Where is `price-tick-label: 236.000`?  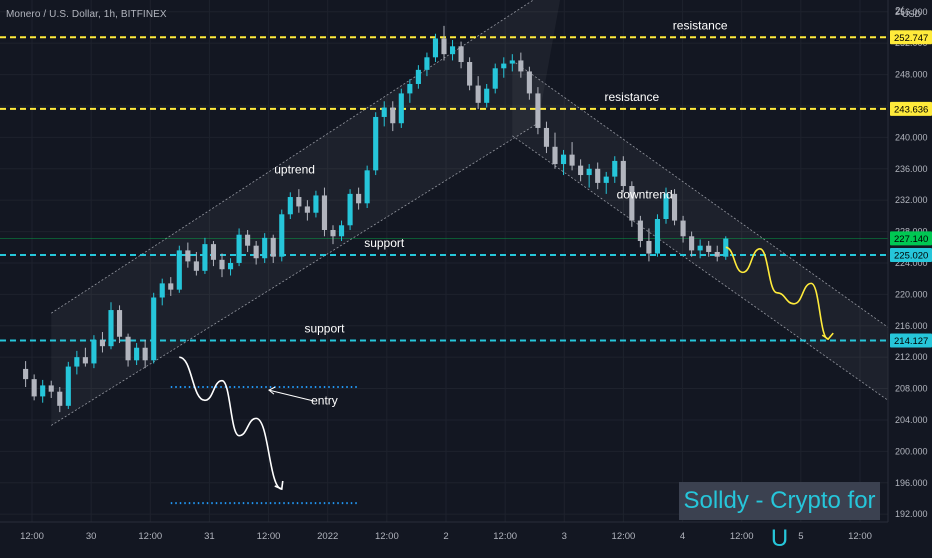
price-tick-label: 236.000 is located at coordinates (911, 169).